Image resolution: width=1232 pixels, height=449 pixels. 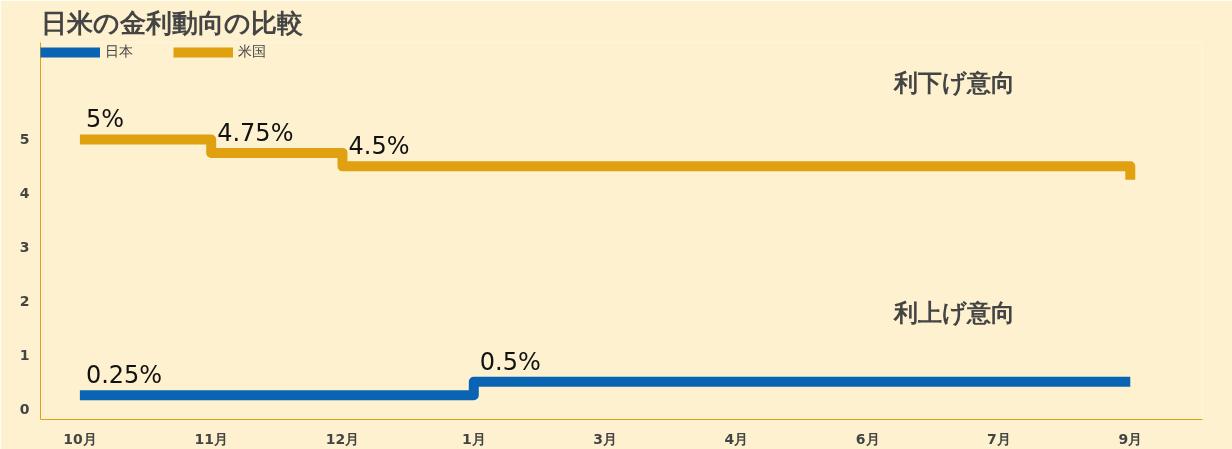 What do you see at coordinates (80, 438) in the screenshot?
I see `x-tick-label: 10月` at bounding box center [80, 438].